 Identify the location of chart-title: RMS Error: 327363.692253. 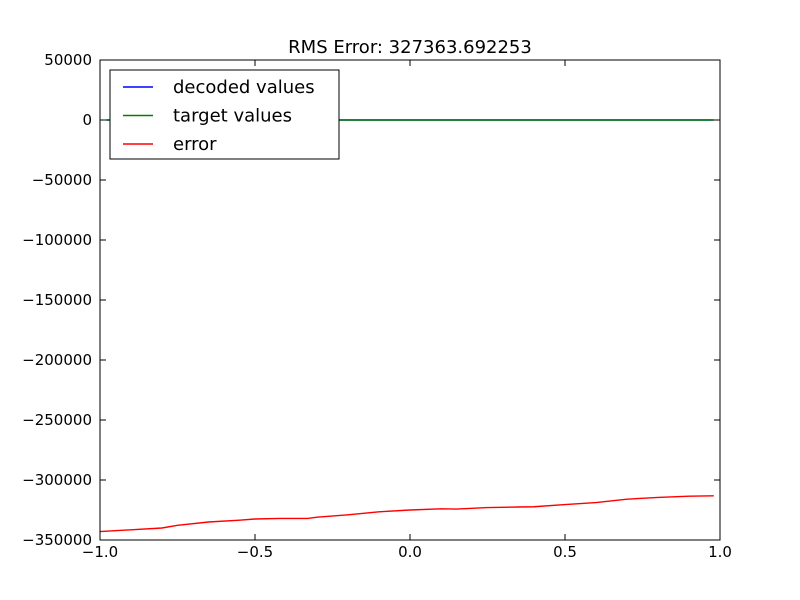
(410, 47).